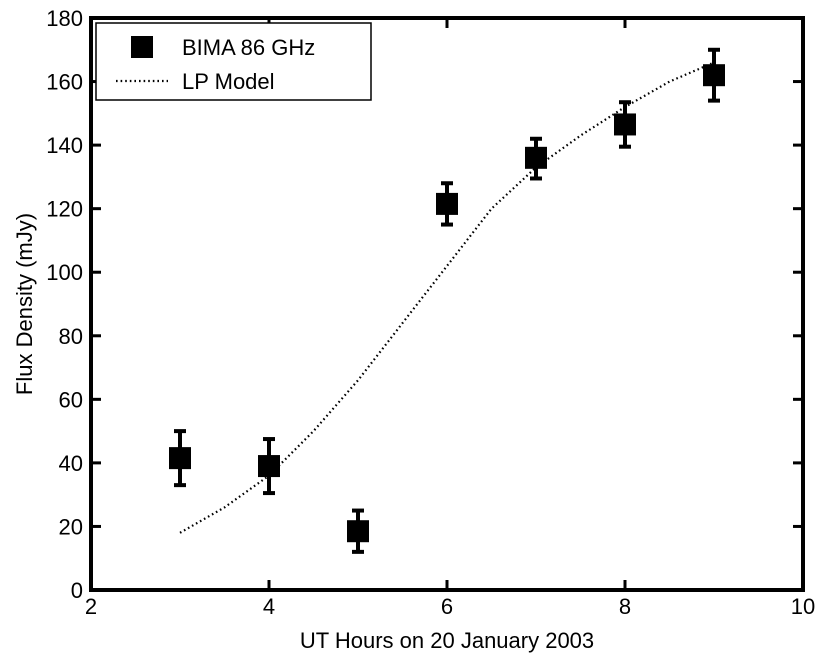  Describe the element at coordinates (91, 606) in the screenshot. I see `x-tick-label: 2` at that location.